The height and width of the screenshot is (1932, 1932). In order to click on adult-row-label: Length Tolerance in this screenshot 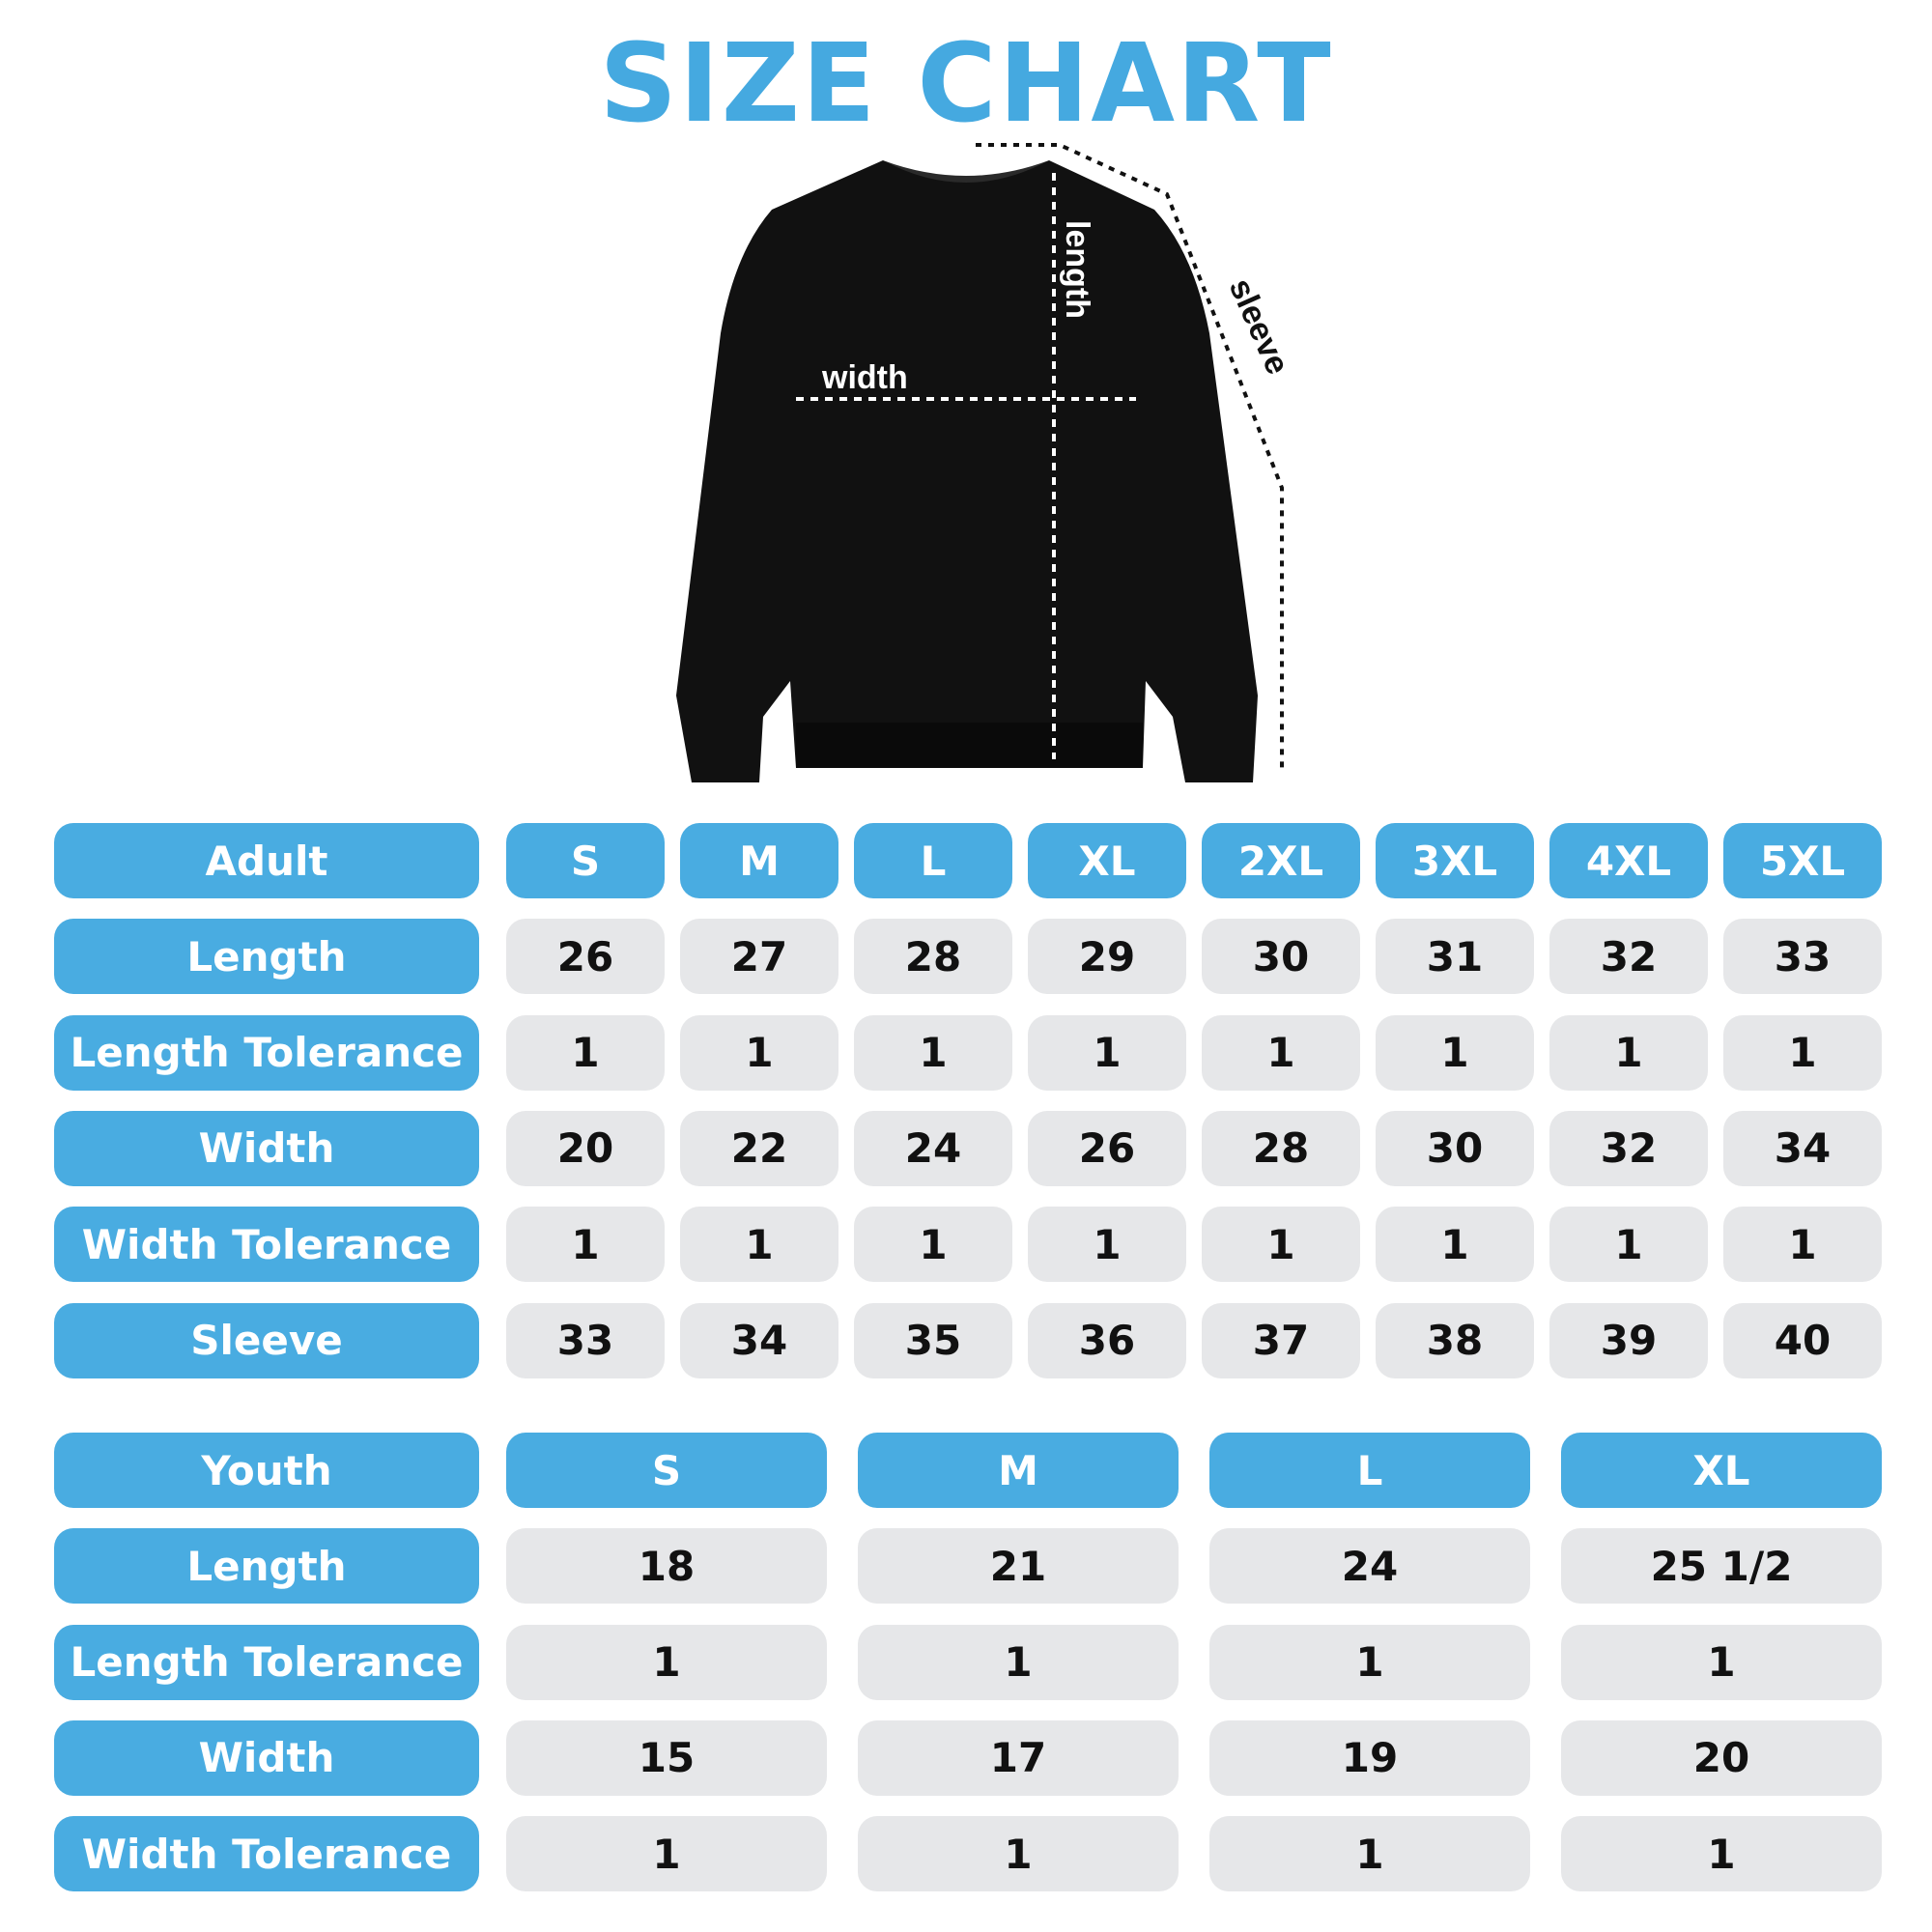, I will do `click(266, 1052)`.